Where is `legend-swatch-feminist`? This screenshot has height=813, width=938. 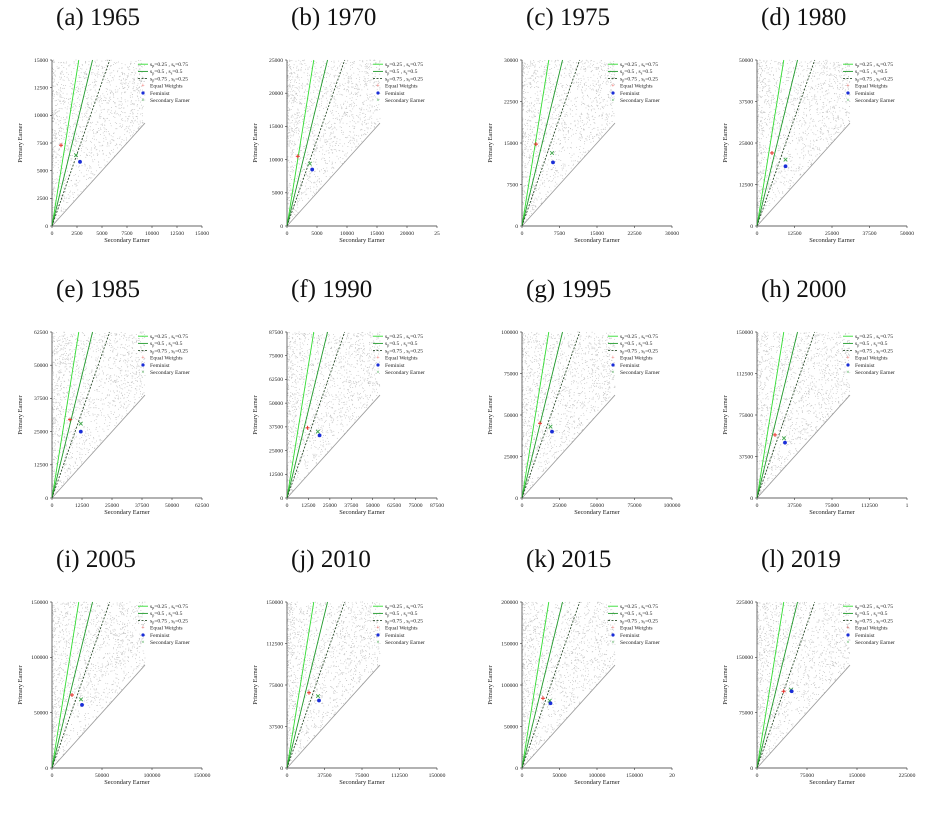 legend-swatch-feminist is located at coordinates (143, 93).